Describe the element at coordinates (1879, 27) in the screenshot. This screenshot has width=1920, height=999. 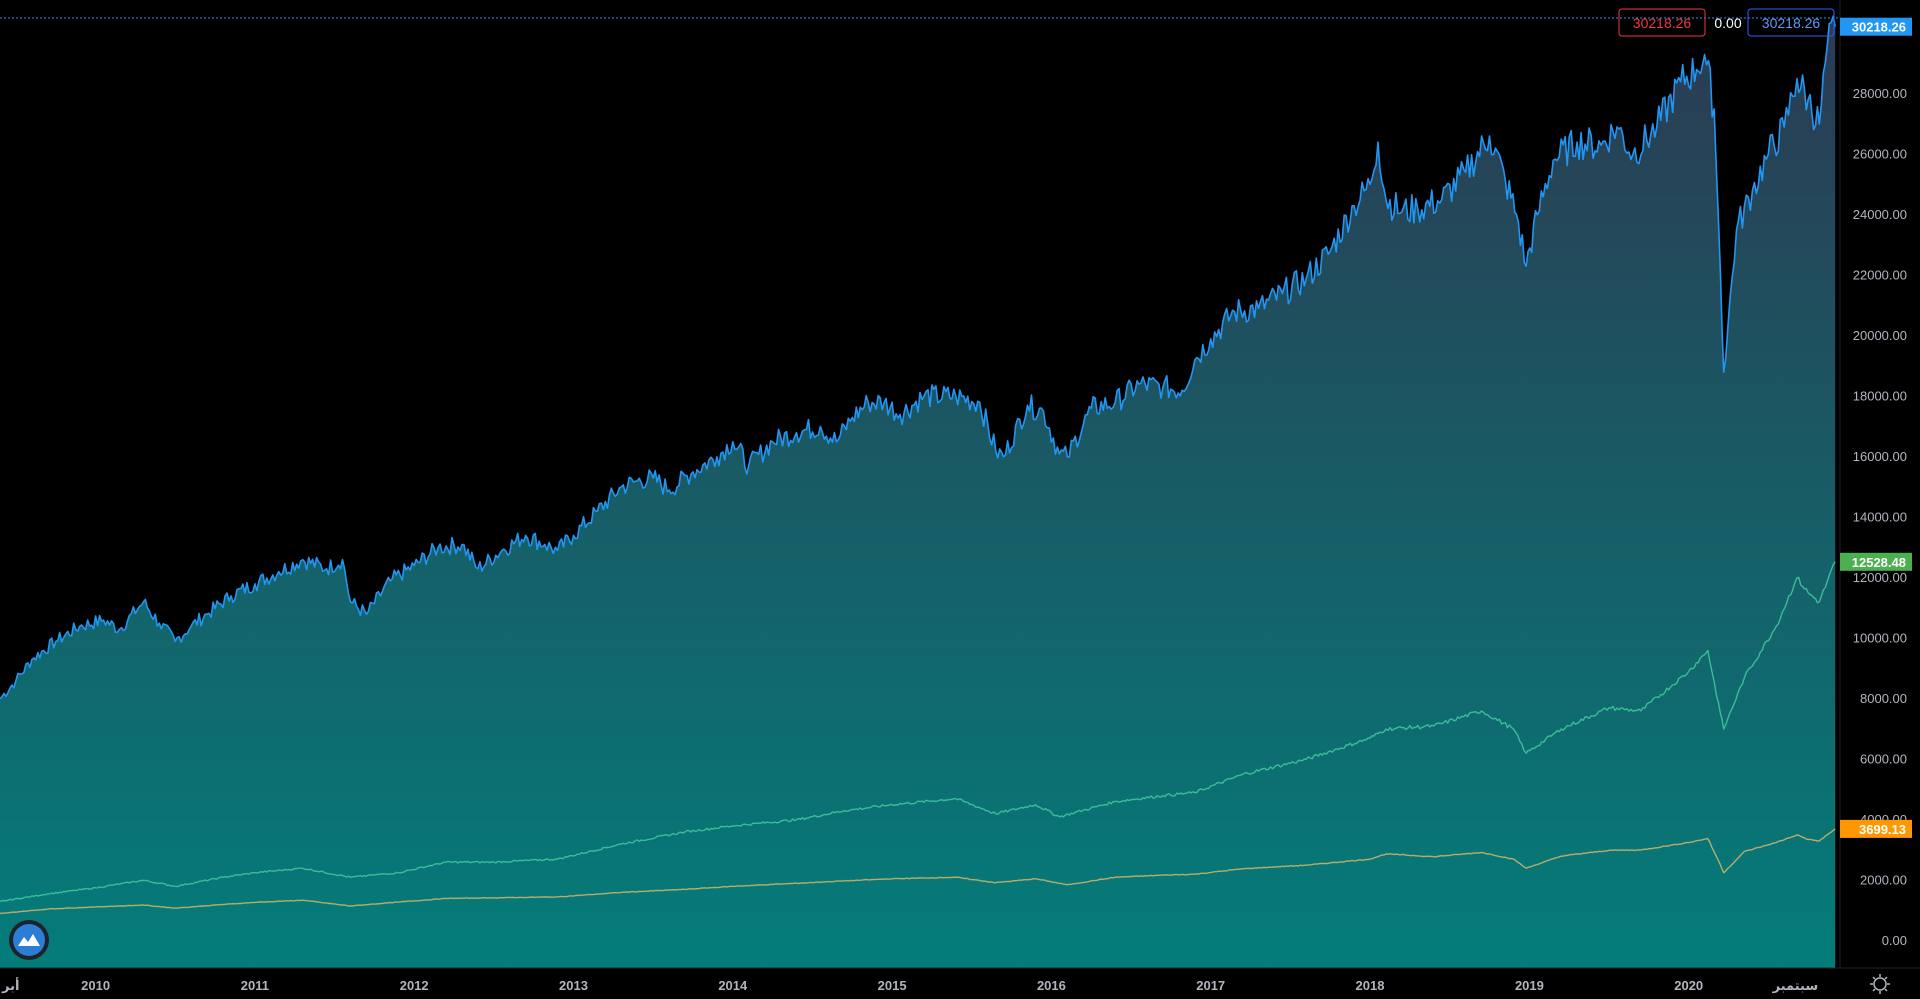
I see `series-0-last-value-label: 30218.26` at that location.